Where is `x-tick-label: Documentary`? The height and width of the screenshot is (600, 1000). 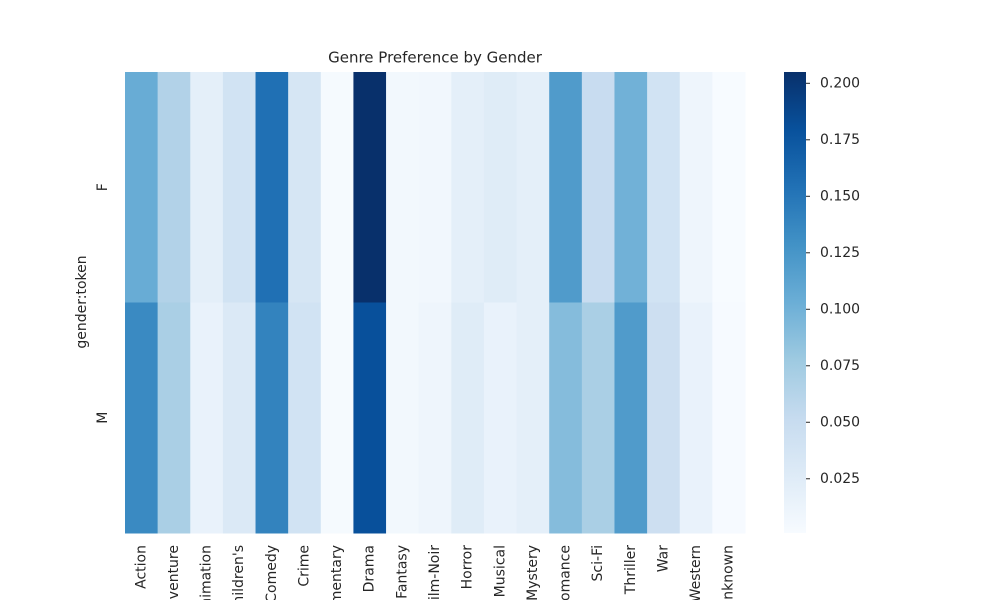 x-tick-label: Documentary is located at coordinates (337, 572).